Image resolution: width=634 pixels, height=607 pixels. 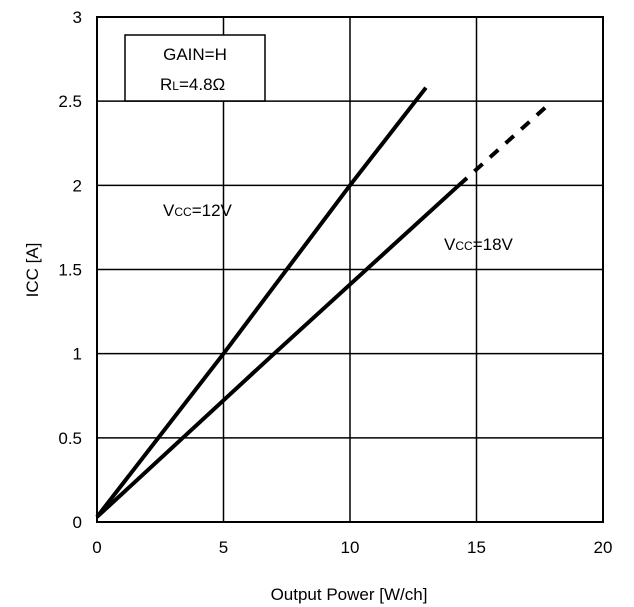 I want to click on x-tick-label: 20, so click(x=603, y=547).